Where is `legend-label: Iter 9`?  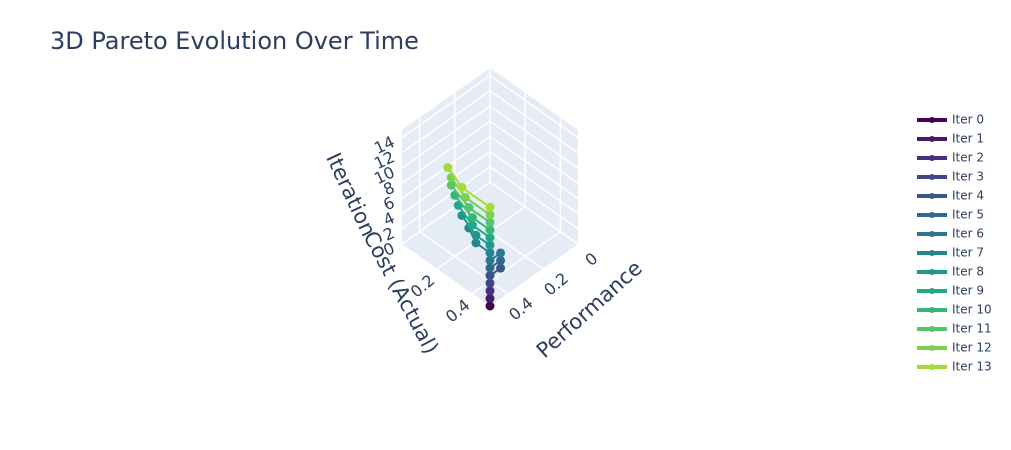 legend-label: Iter 9 is located at coordinates (968, 291).